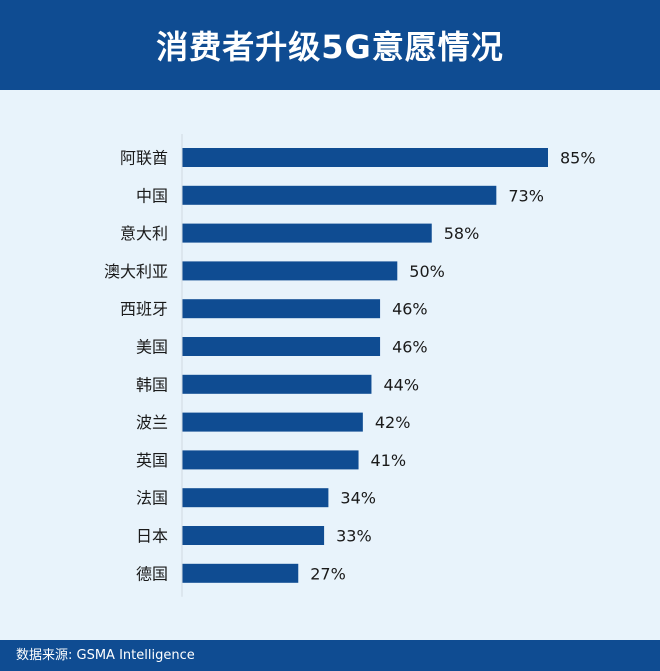  Describe the element at coordinates (462, 233) in the screenshot. I see `value-label: 58%` at that location.